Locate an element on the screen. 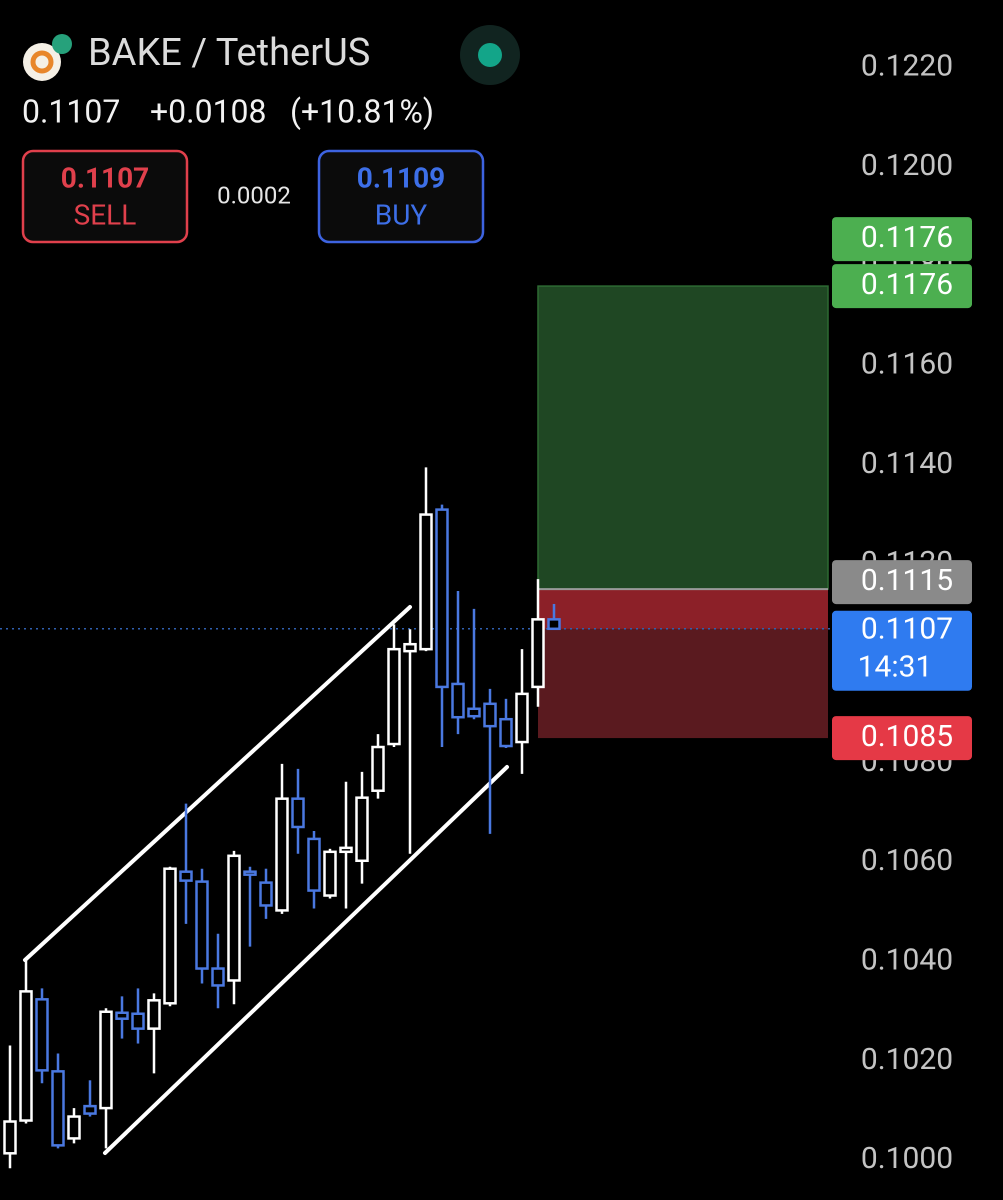 Image resolution: width=1003 pixels, height=1200 pixels. buy-button is located at coordinates (401, 196).